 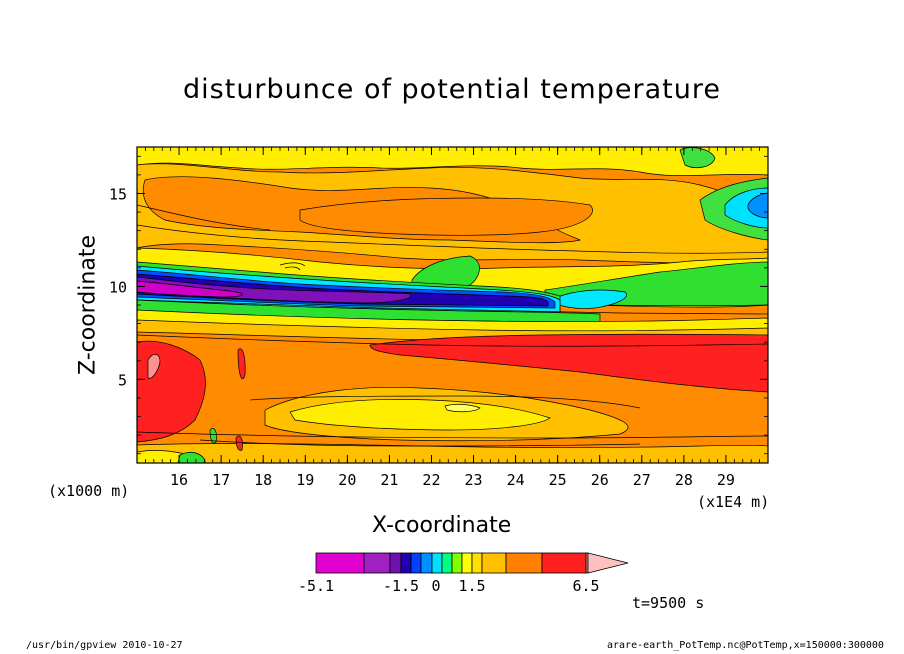 What do you see at coordinates (600, 480) in the screenshot?
I see `x-tick-label: 26` at bounding box center [600, 480].